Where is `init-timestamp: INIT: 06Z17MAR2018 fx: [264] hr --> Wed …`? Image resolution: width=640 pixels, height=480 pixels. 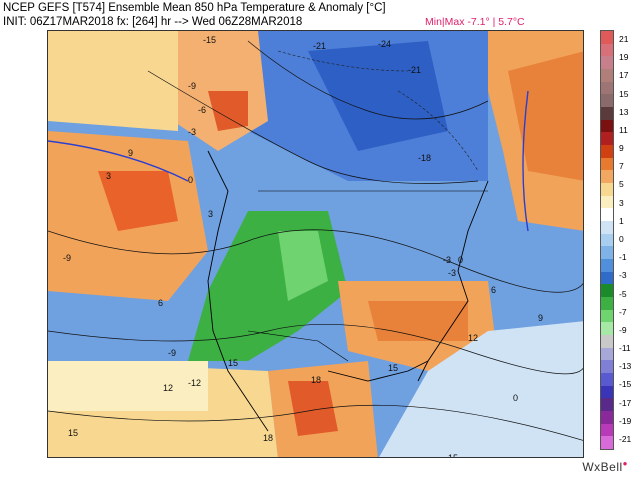 init-timestamp: INIT: 06Z17MAR2018 fx: [264] hr --> Wed … is located at coordinates (153, 22).